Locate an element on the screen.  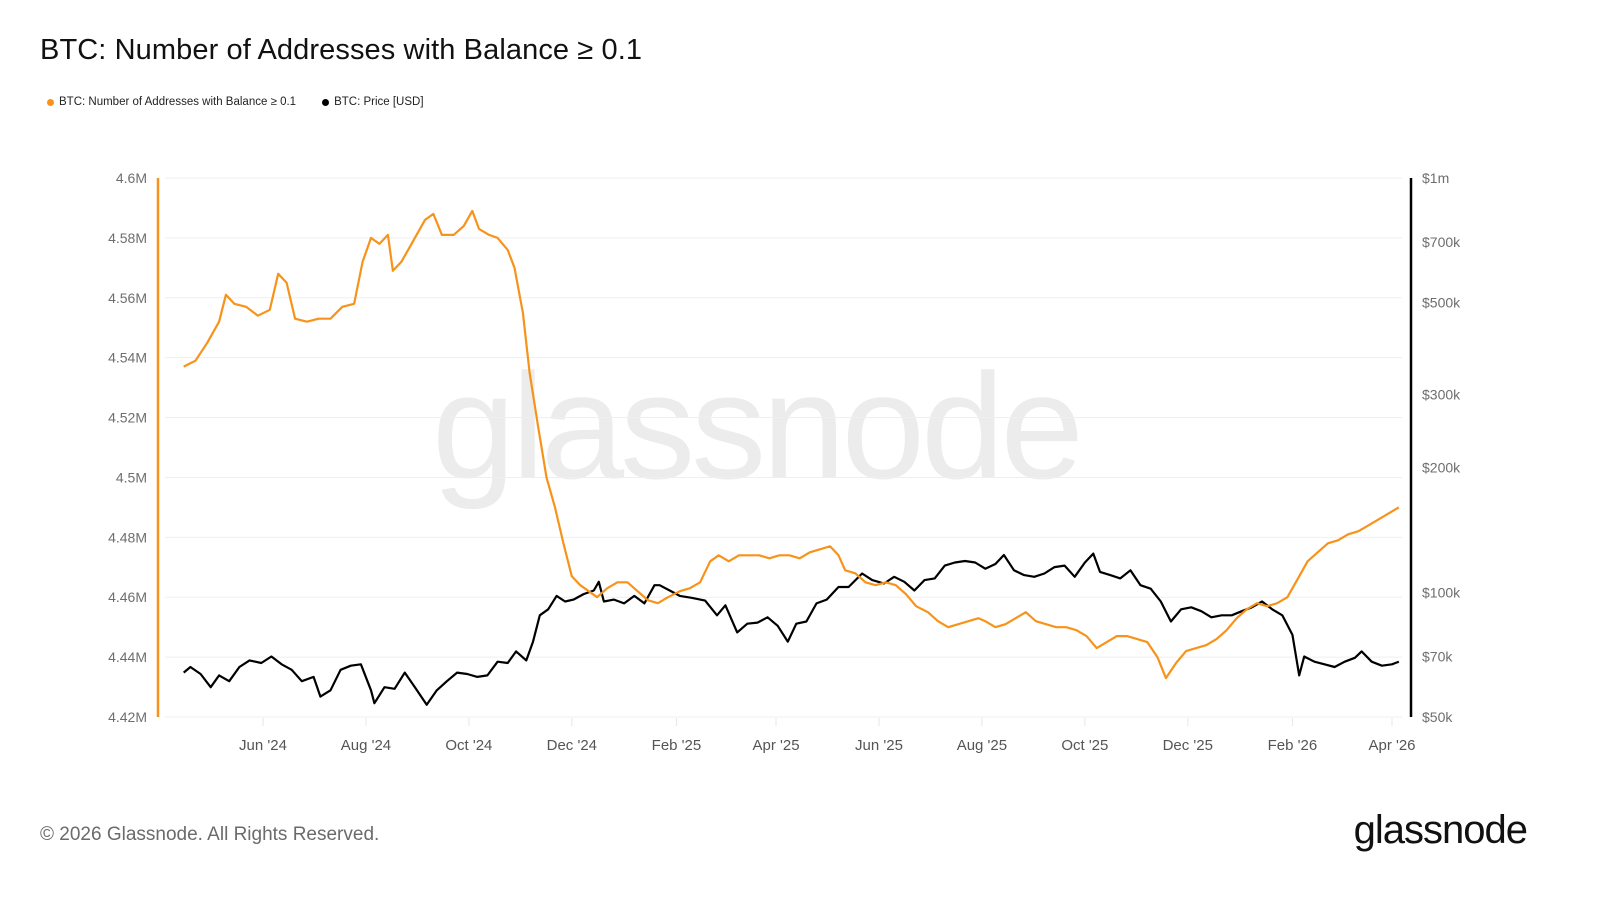
y-right-tick: $100k is located at coordinates (1441, 592).